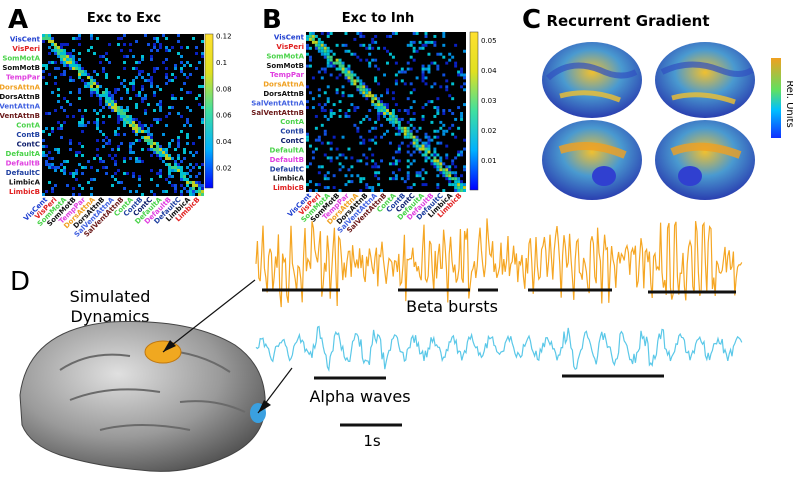 This screenshot has width=793, height=482. Describe the element at coordinates (209, 111) in the screenshot. I see `colorbar-a` at that location.